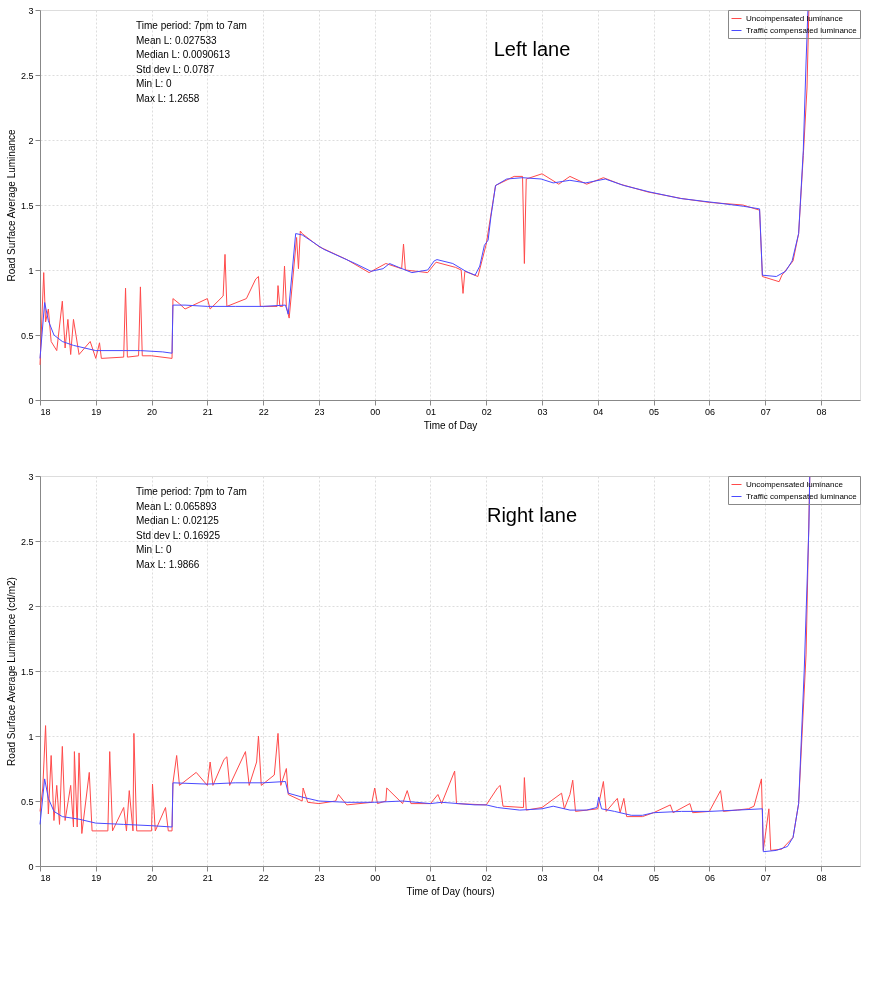  What do you see at coordinates (168, 98) in the screenshot?
I see `annotation: Max L: 1.2658` at bounding box center [168, 98].